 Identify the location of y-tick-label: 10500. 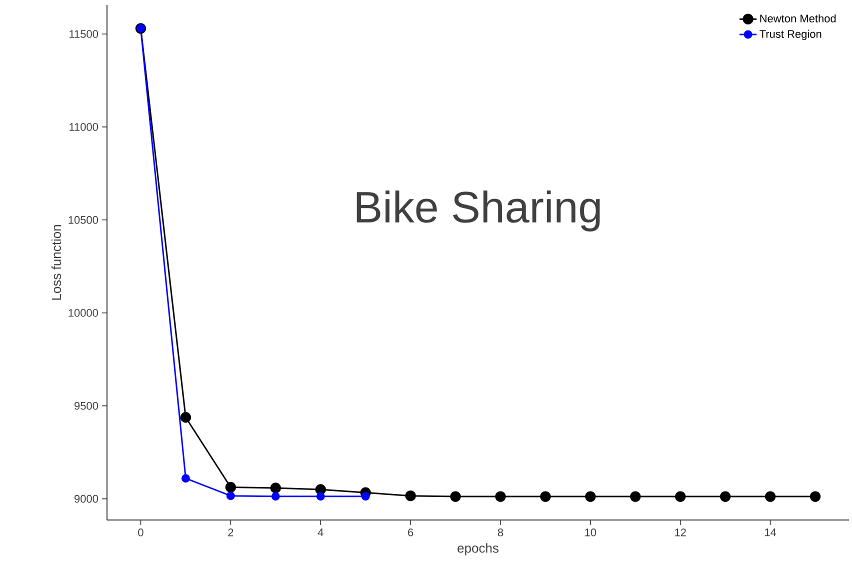
(83, 220).